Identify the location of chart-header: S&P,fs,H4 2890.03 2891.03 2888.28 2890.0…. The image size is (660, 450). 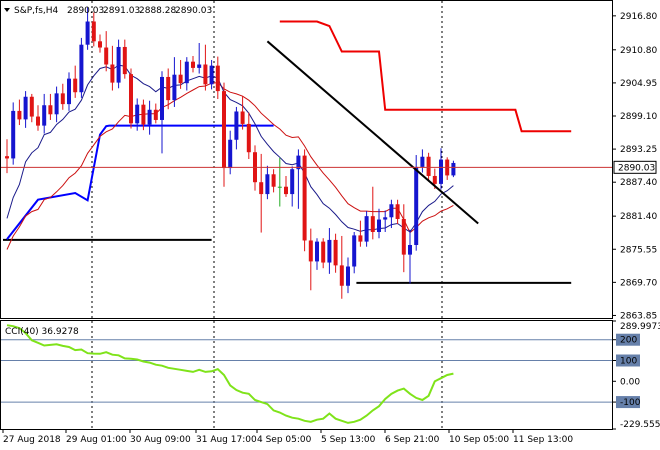
(108, 11).